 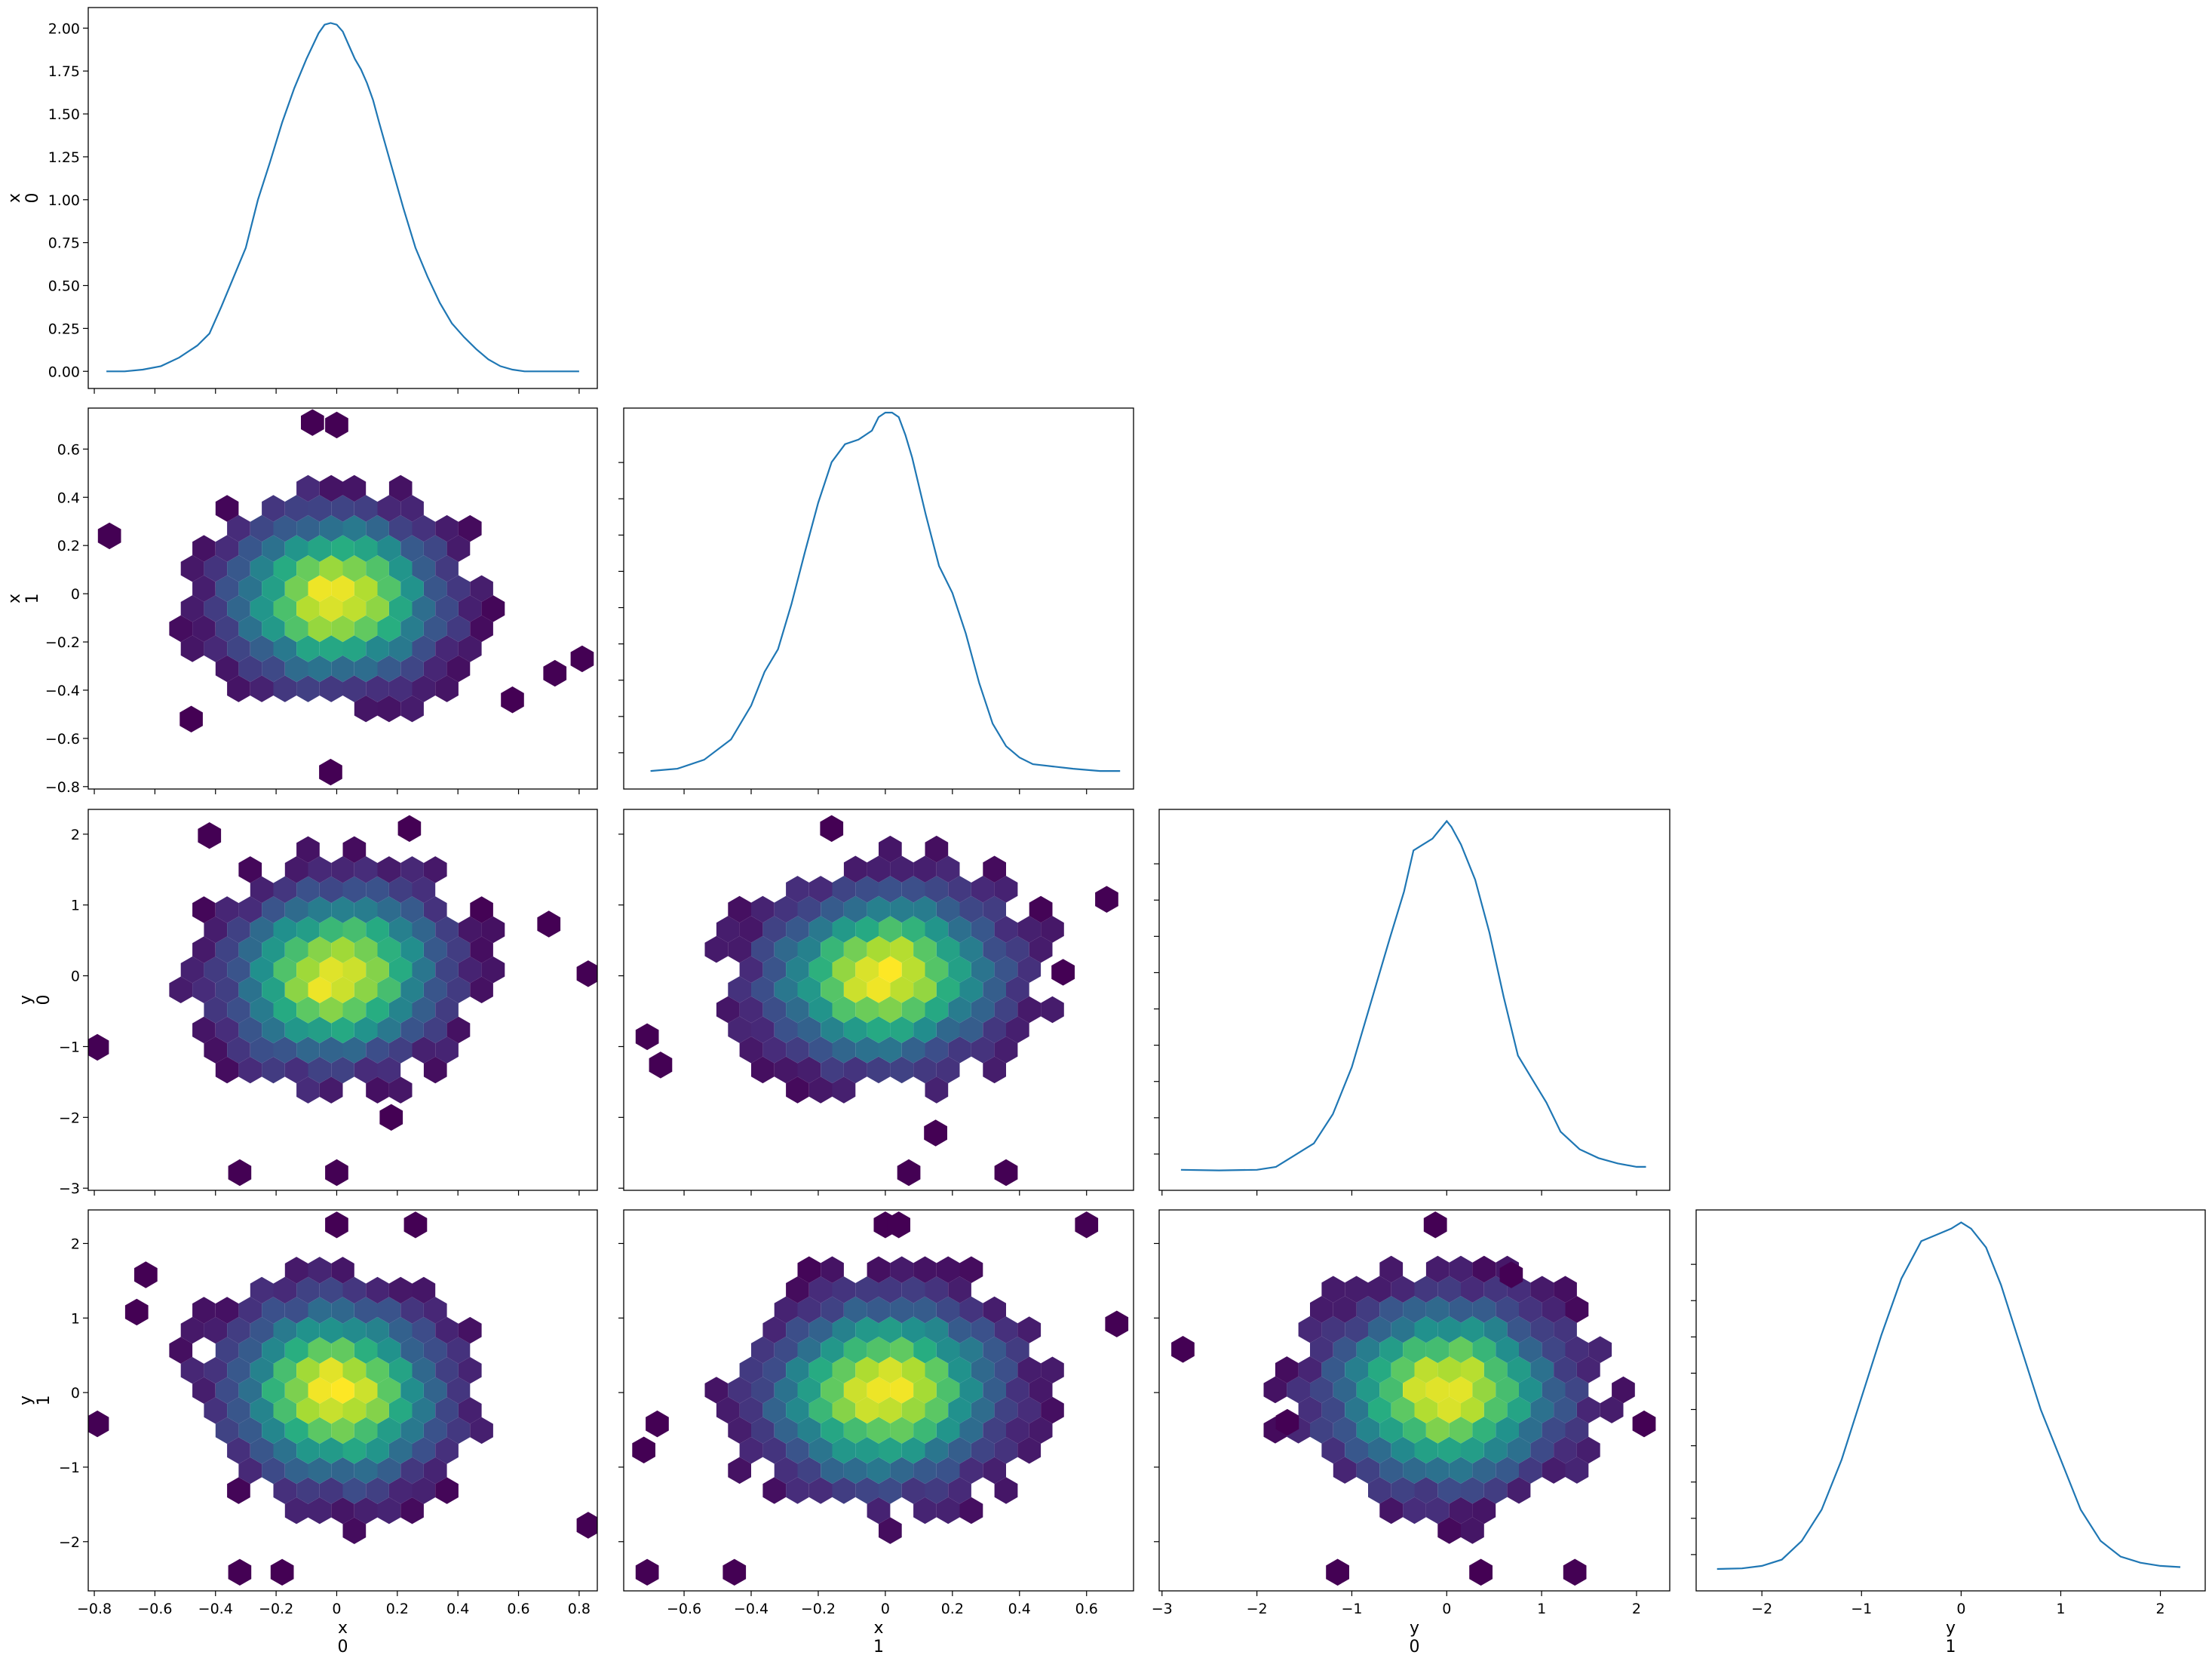 What do you see at coordinates (32, 199) in the screenshot?
I see `y-variable-index: 0` at bounding box center [32, 199].